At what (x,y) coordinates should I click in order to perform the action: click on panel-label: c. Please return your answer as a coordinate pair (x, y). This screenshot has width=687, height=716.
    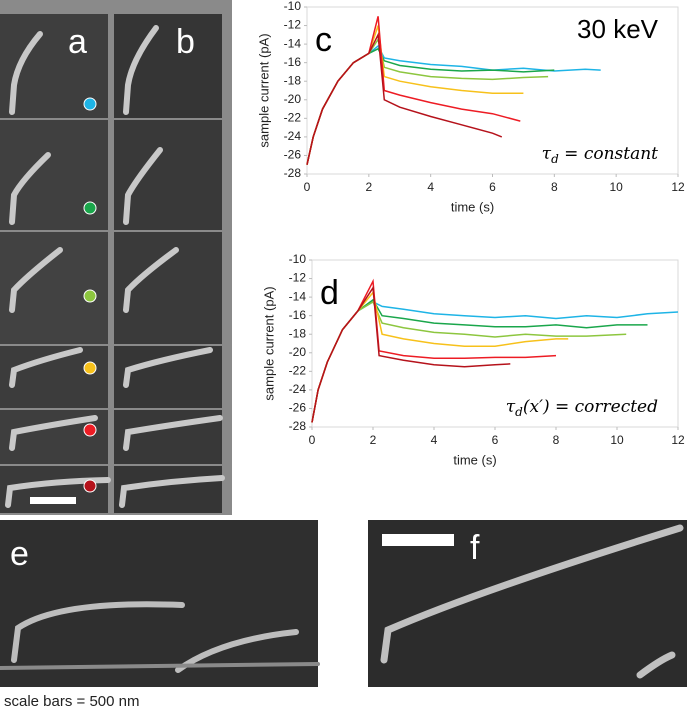
    Looking at the image, I should click on (323, 40).